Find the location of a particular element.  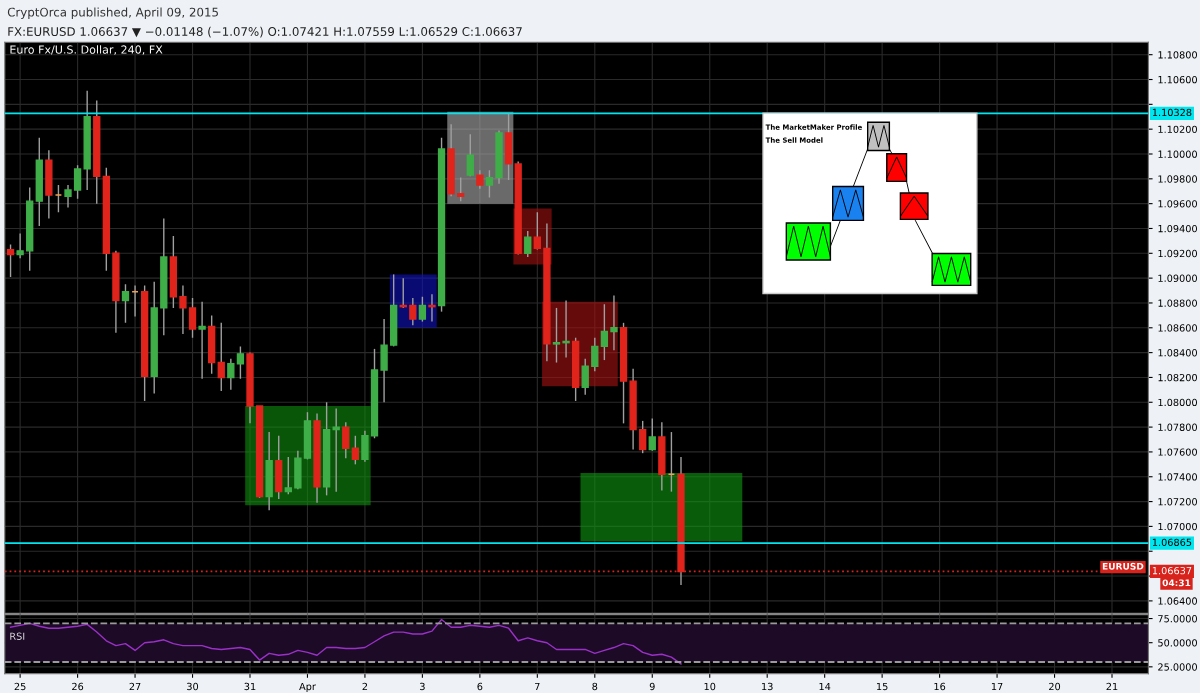

x-tick-label: 30 is located at coordinates (193, 686).